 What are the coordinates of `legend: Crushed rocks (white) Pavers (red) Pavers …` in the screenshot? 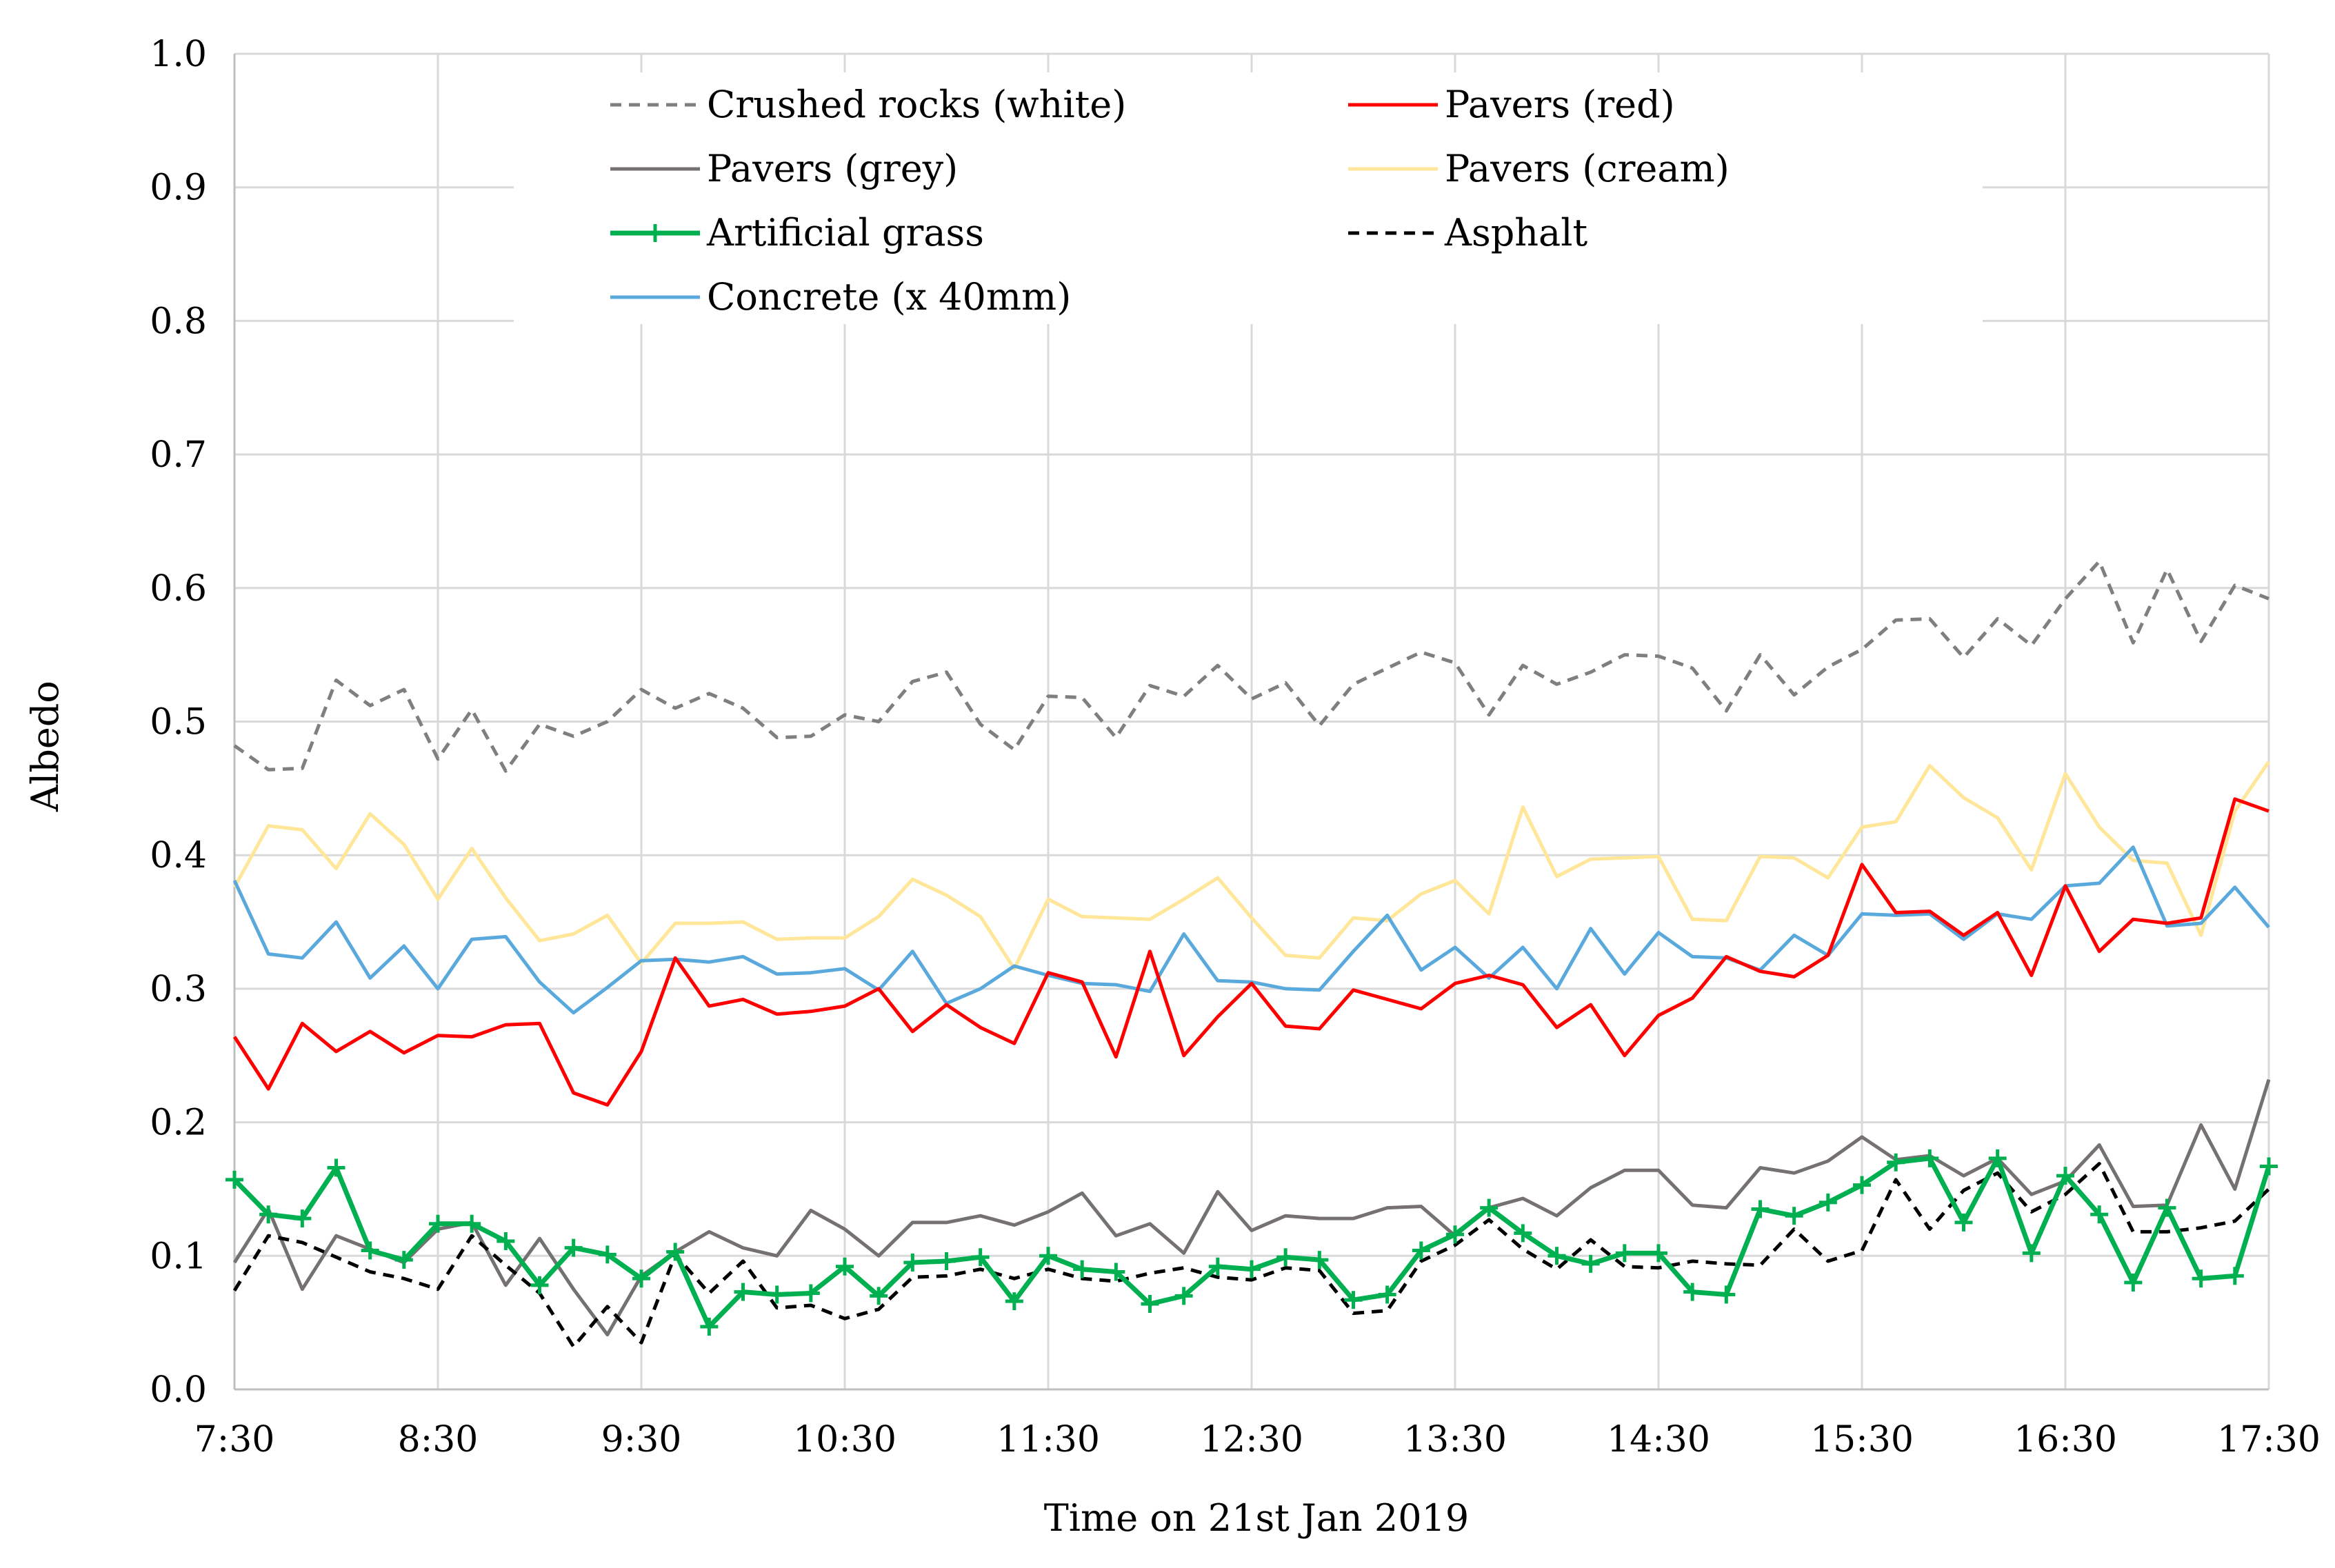 It's located at (1248, 198).